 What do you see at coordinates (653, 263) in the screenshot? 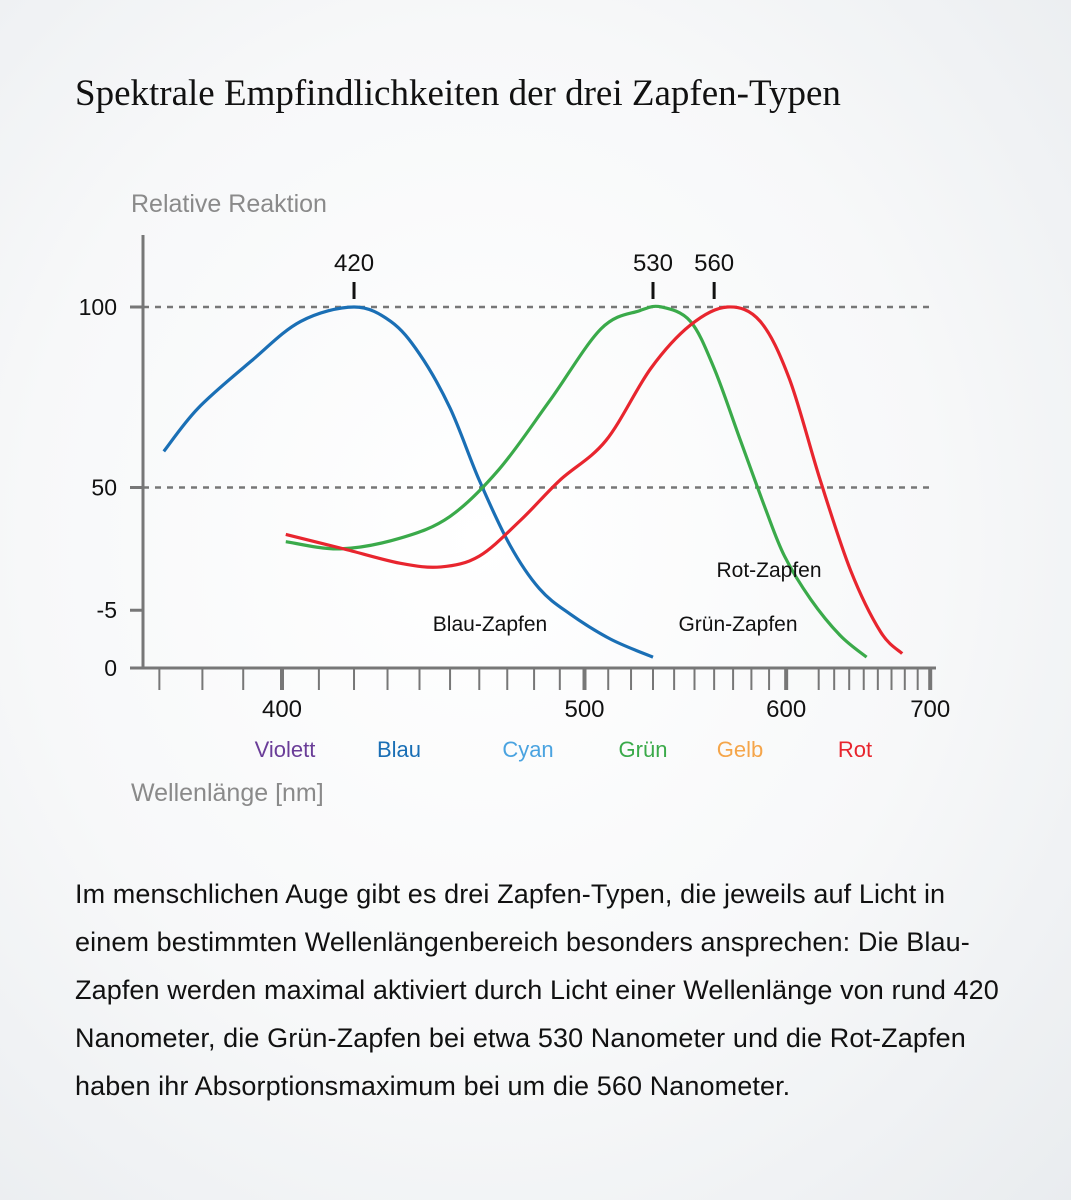
I see `peak-label: 530` at bounding box center [653, 263].